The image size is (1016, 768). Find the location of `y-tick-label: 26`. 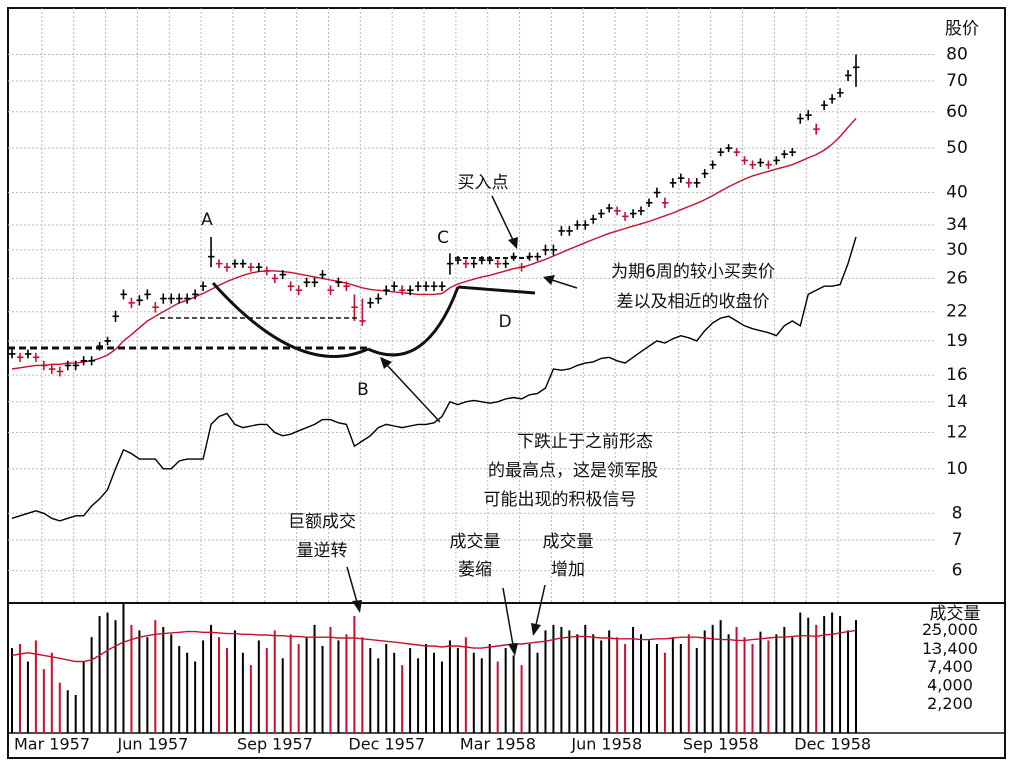

y-tick-label: 26 is located at coordinates (957, 278).